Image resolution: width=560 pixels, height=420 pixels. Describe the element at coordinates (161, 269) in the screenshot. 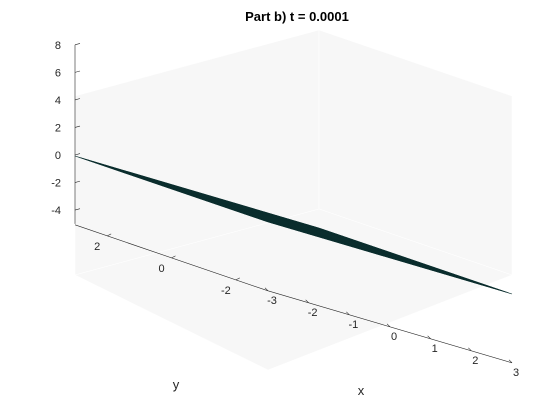

I see `y-tick-label: 0` at that location.